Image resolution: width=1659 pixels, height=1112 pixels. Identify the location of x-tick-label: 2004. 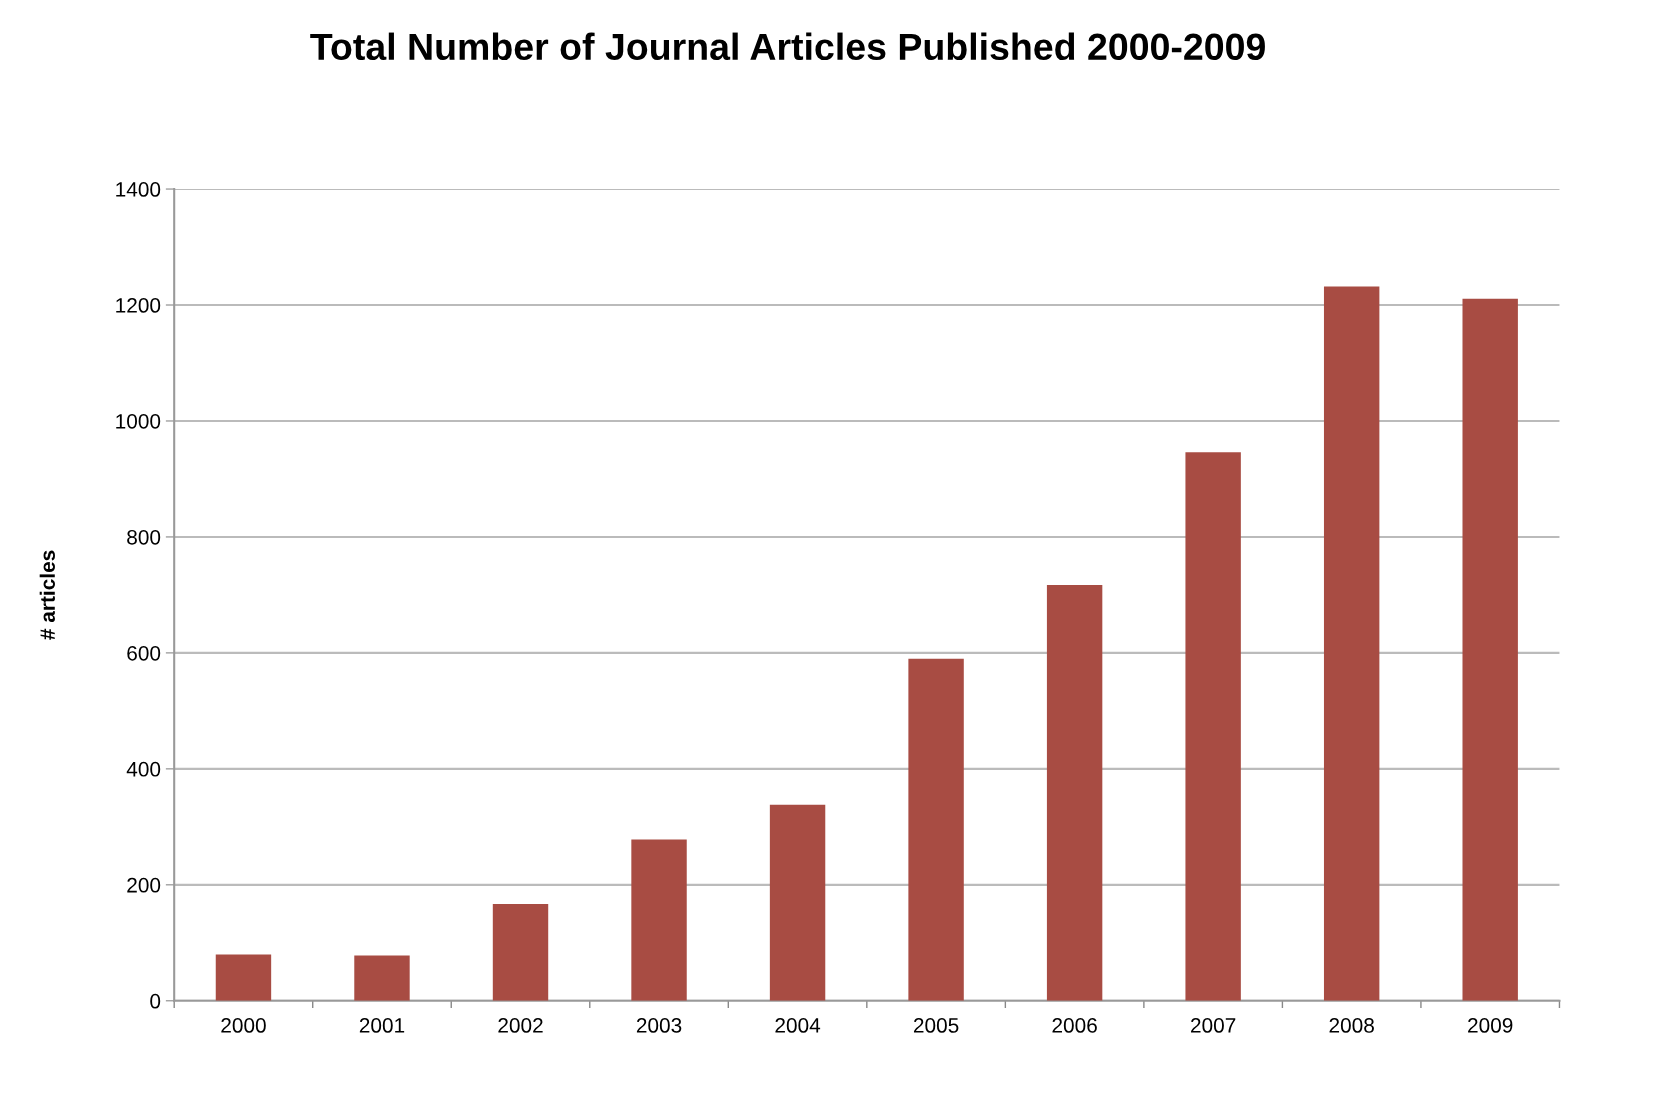
(798, 1025).